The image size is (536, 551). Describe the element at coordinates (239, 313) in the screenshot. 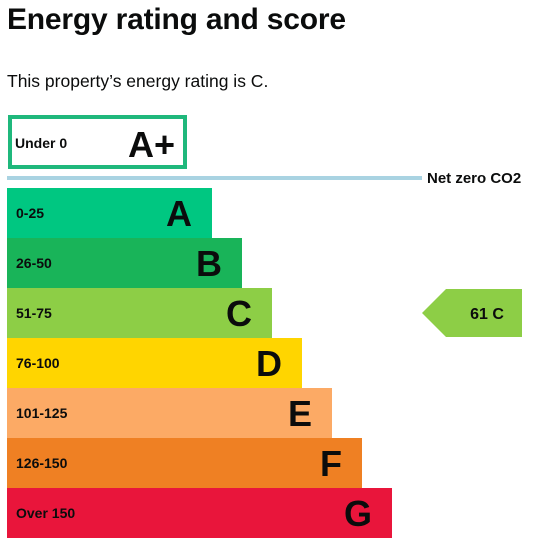

I see `band-c-letter: C` at that location.